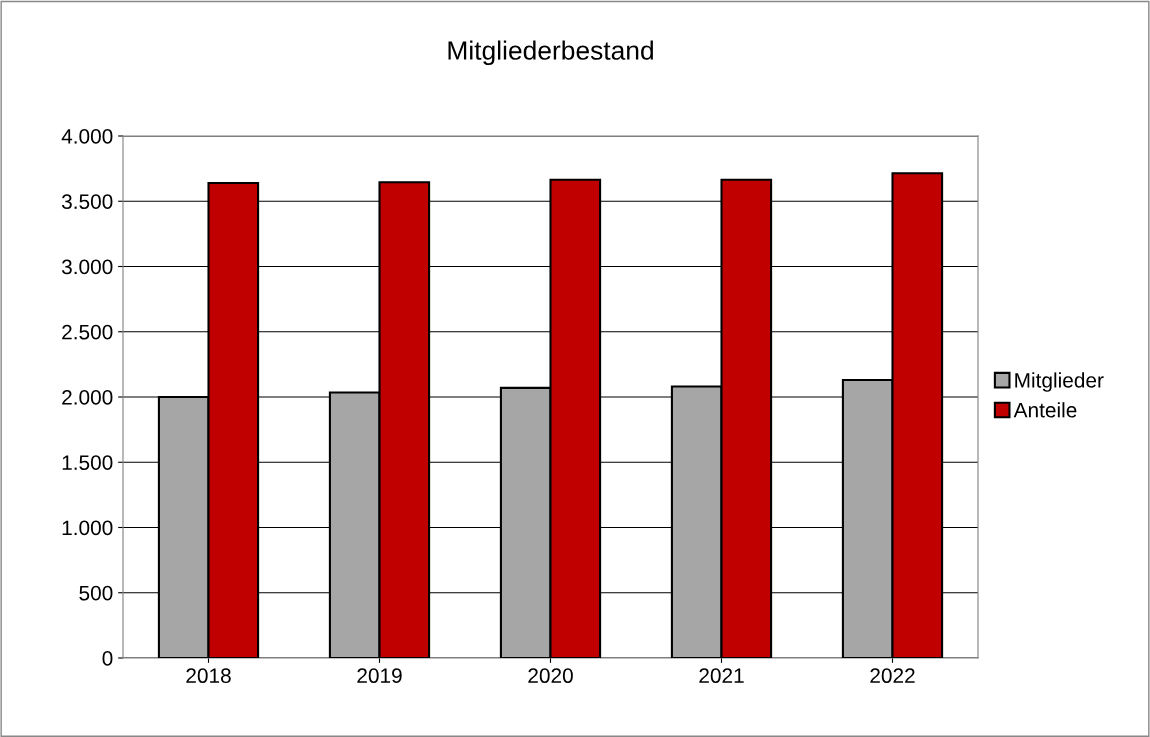  What do you see at coordinates (721, 676) in the screenshot?
I see `x-tick-label: 2021` at bounding box center [721, 676].